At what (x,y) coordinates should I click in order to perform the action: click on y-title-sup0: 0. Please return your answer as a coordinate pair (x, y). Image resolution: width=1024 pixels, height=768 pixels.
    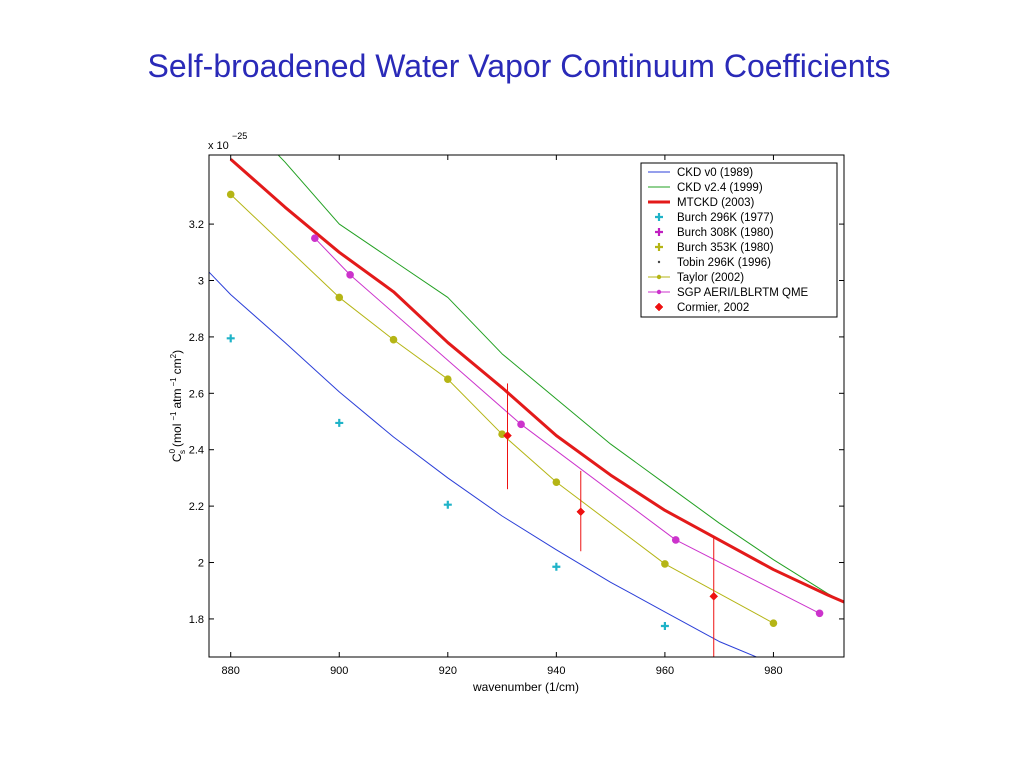
    Looking at the image, I should click on (172, 450).